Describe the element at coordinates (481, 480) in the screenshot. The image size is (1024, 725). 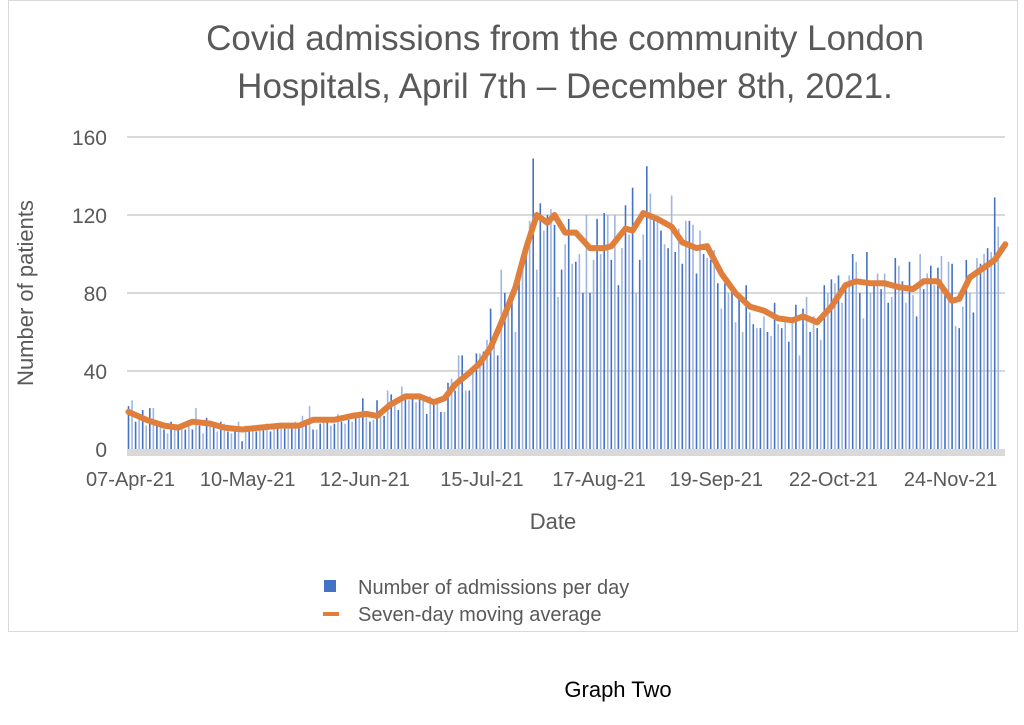
I see `x-tick-label: 15-Jul-21` at that location.